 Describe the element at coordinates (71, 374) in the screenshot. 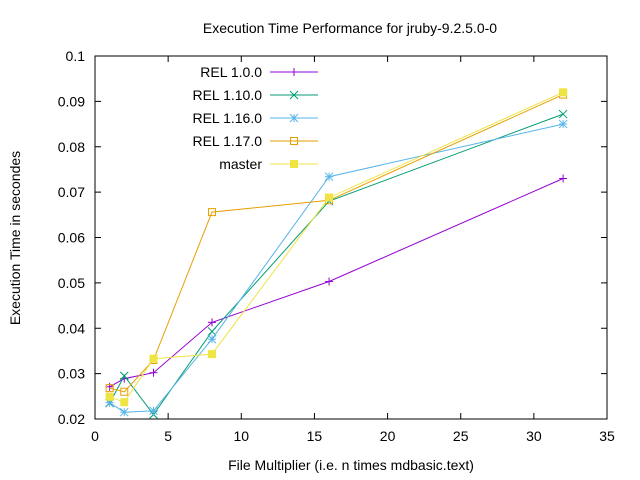

I see `y-tick-label: 0.03` at that location.